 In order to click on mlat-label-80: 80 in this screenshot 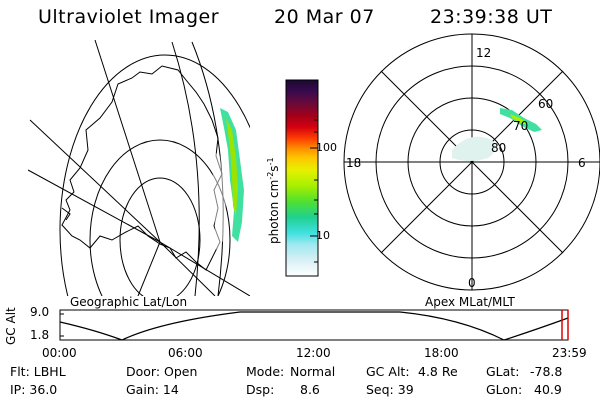, I will do `click(499, 148)`.